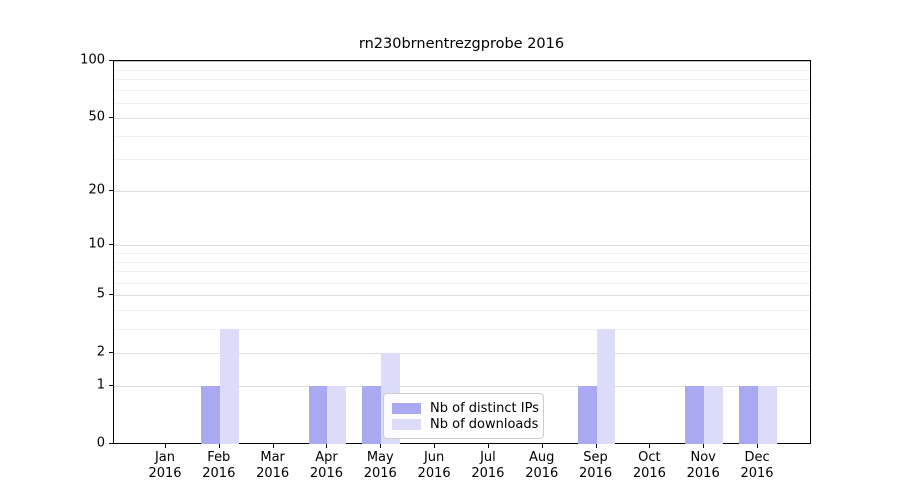 This screenshot has width=900, height=500. Describe the element at coordinates (749, 415) in the screenshot. I see `bar-dec-distinct-ips` at that location.